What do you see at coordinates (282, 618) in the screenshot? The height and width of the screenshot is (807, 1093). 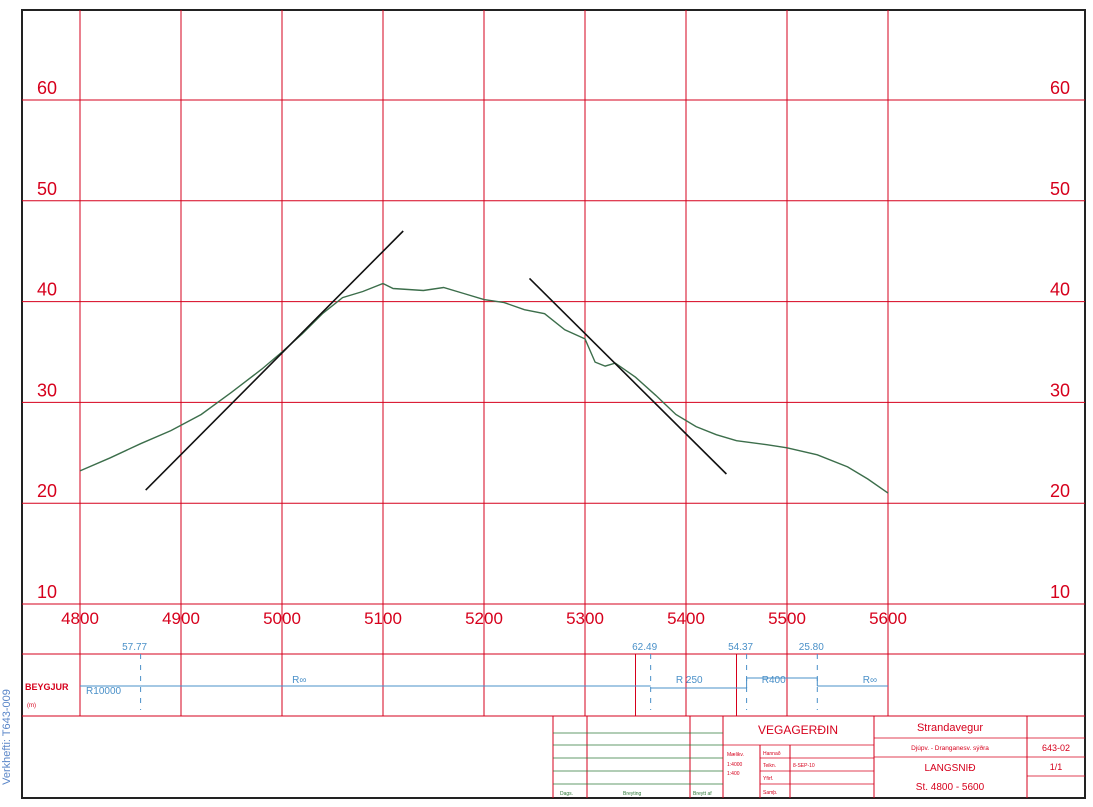 I see `x-tick-label: 5000` at bounding box center [282, 618].